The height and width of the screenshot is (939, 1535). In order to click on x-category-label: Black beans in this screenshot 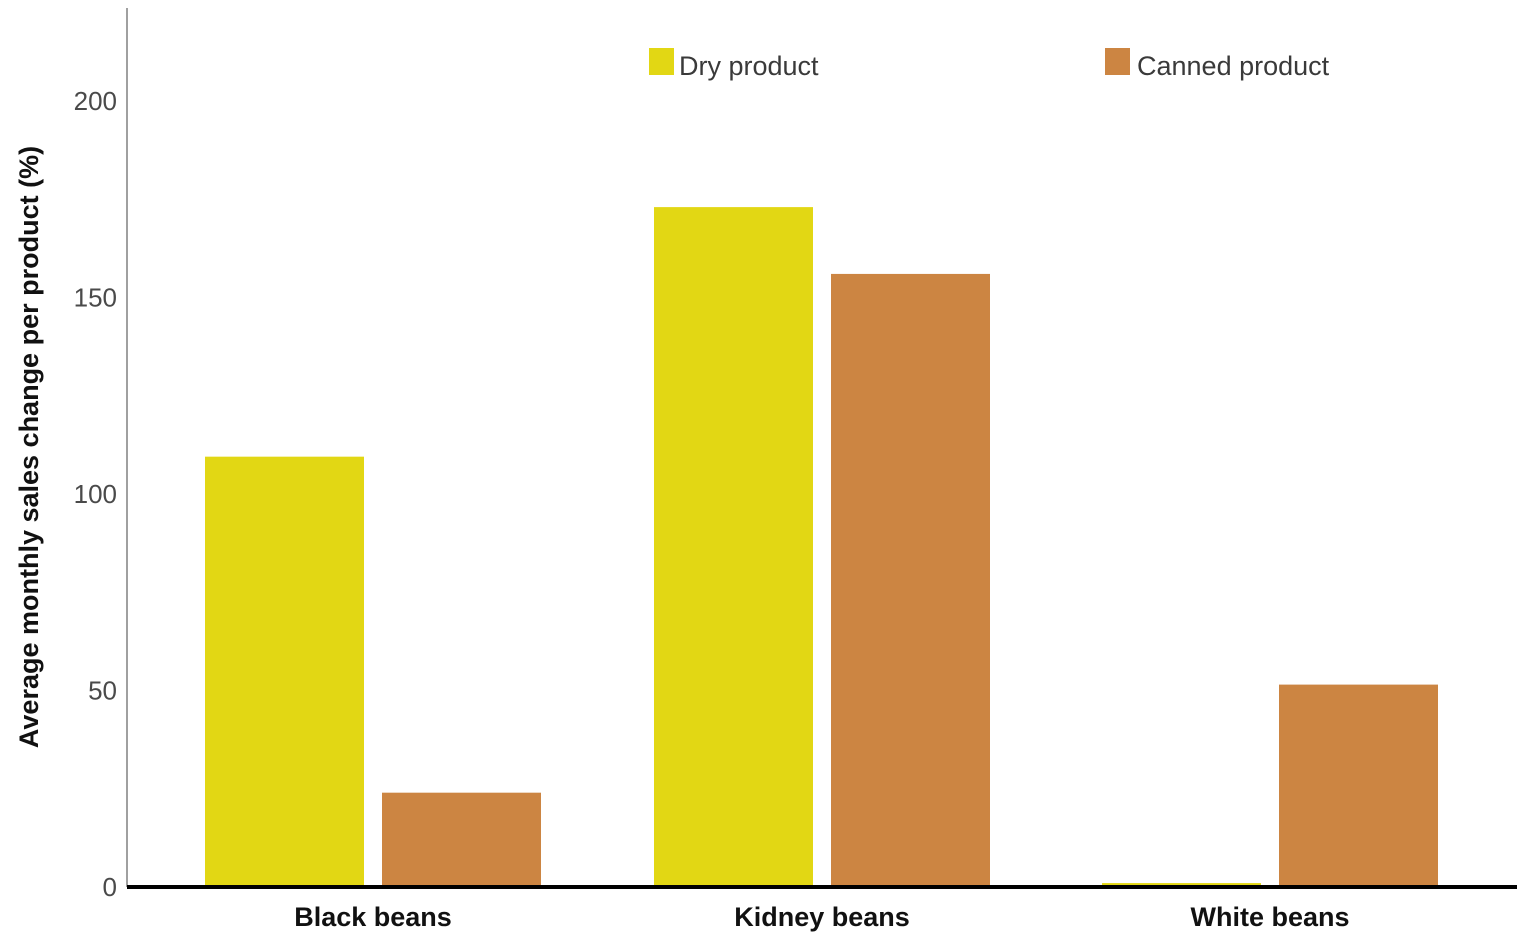, I will do `click(373, 917)`.